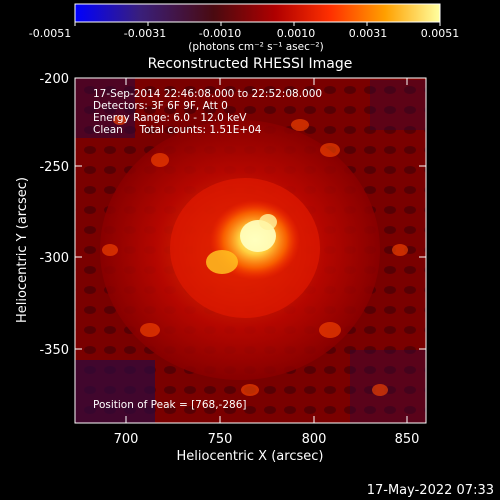 The image size is (500, 500). I want to click on annotation-clean-counts: Clean Total counts: 1.51E+04, so click(177, 130).